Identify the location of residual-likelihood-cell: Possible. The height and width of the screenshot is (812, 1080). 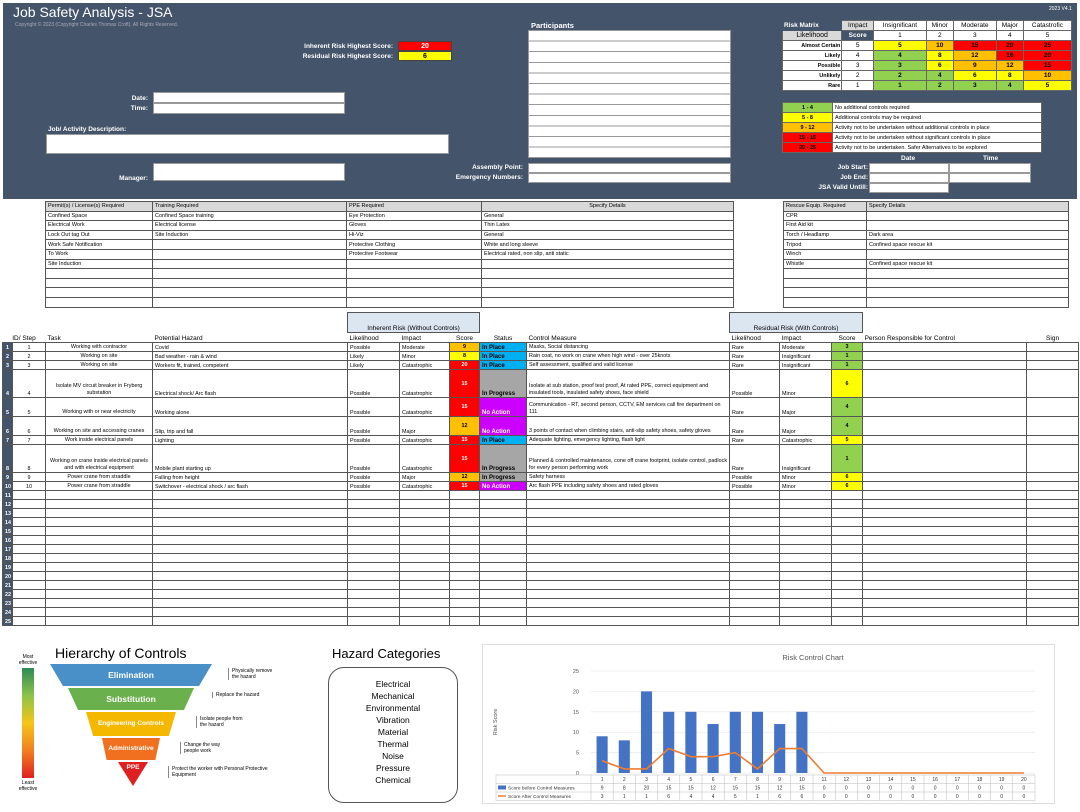
(755, 486).